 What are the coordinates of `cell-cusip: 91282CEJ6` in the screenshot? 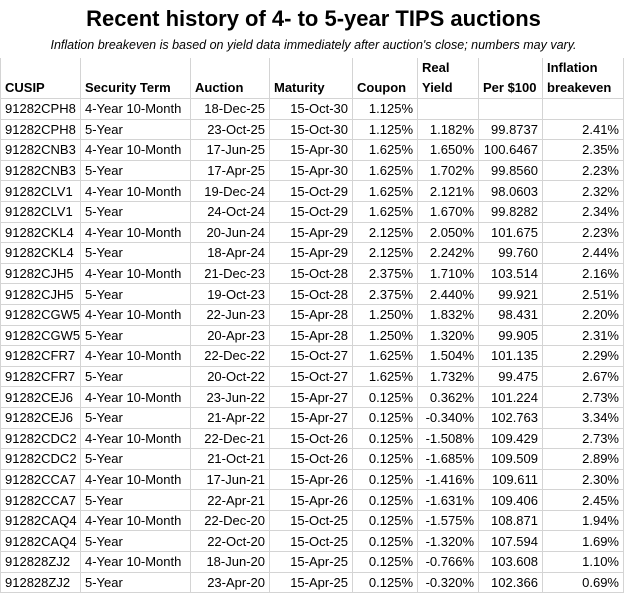 It's located at (40, 397).